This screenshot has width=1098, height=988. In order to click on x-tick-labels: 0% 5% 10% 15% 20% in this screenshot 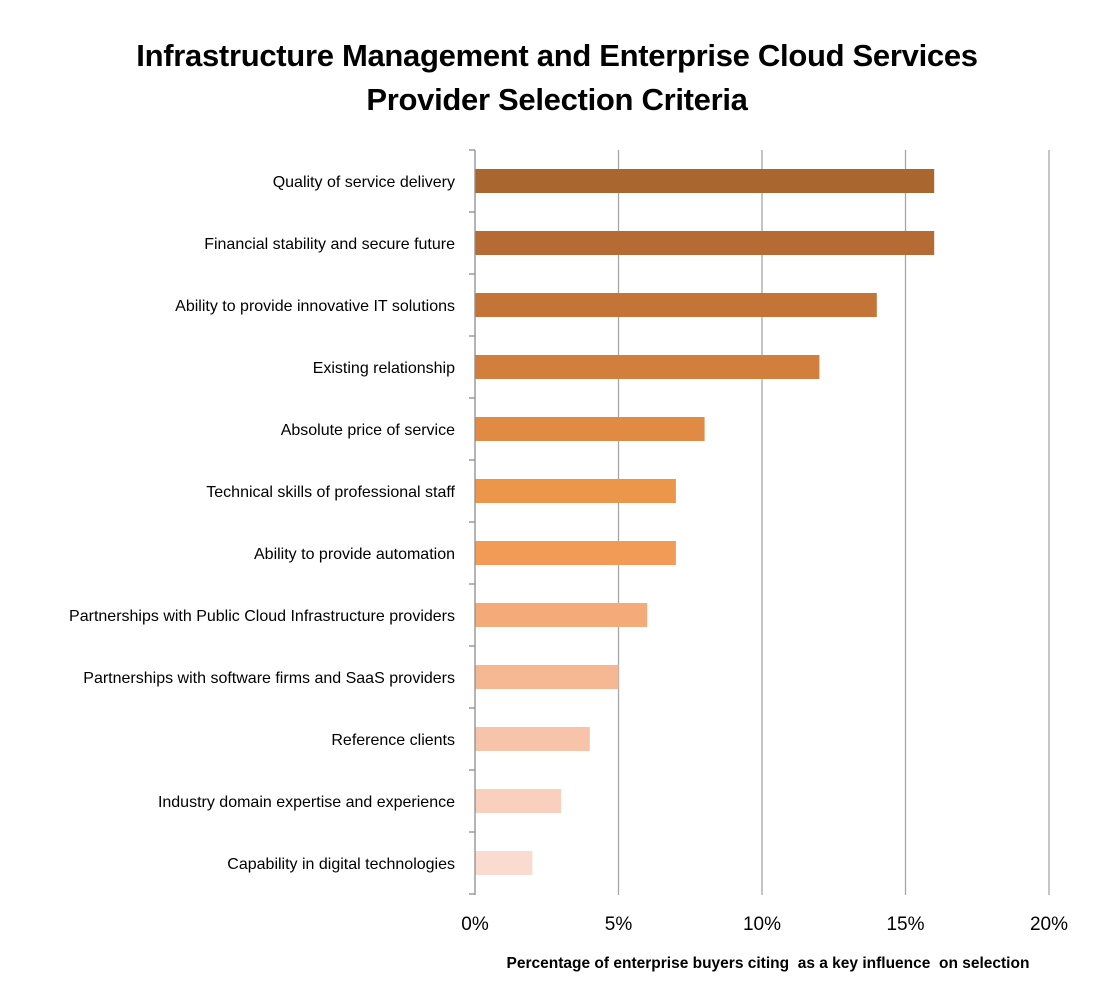, I will do `click(764, 924)`.